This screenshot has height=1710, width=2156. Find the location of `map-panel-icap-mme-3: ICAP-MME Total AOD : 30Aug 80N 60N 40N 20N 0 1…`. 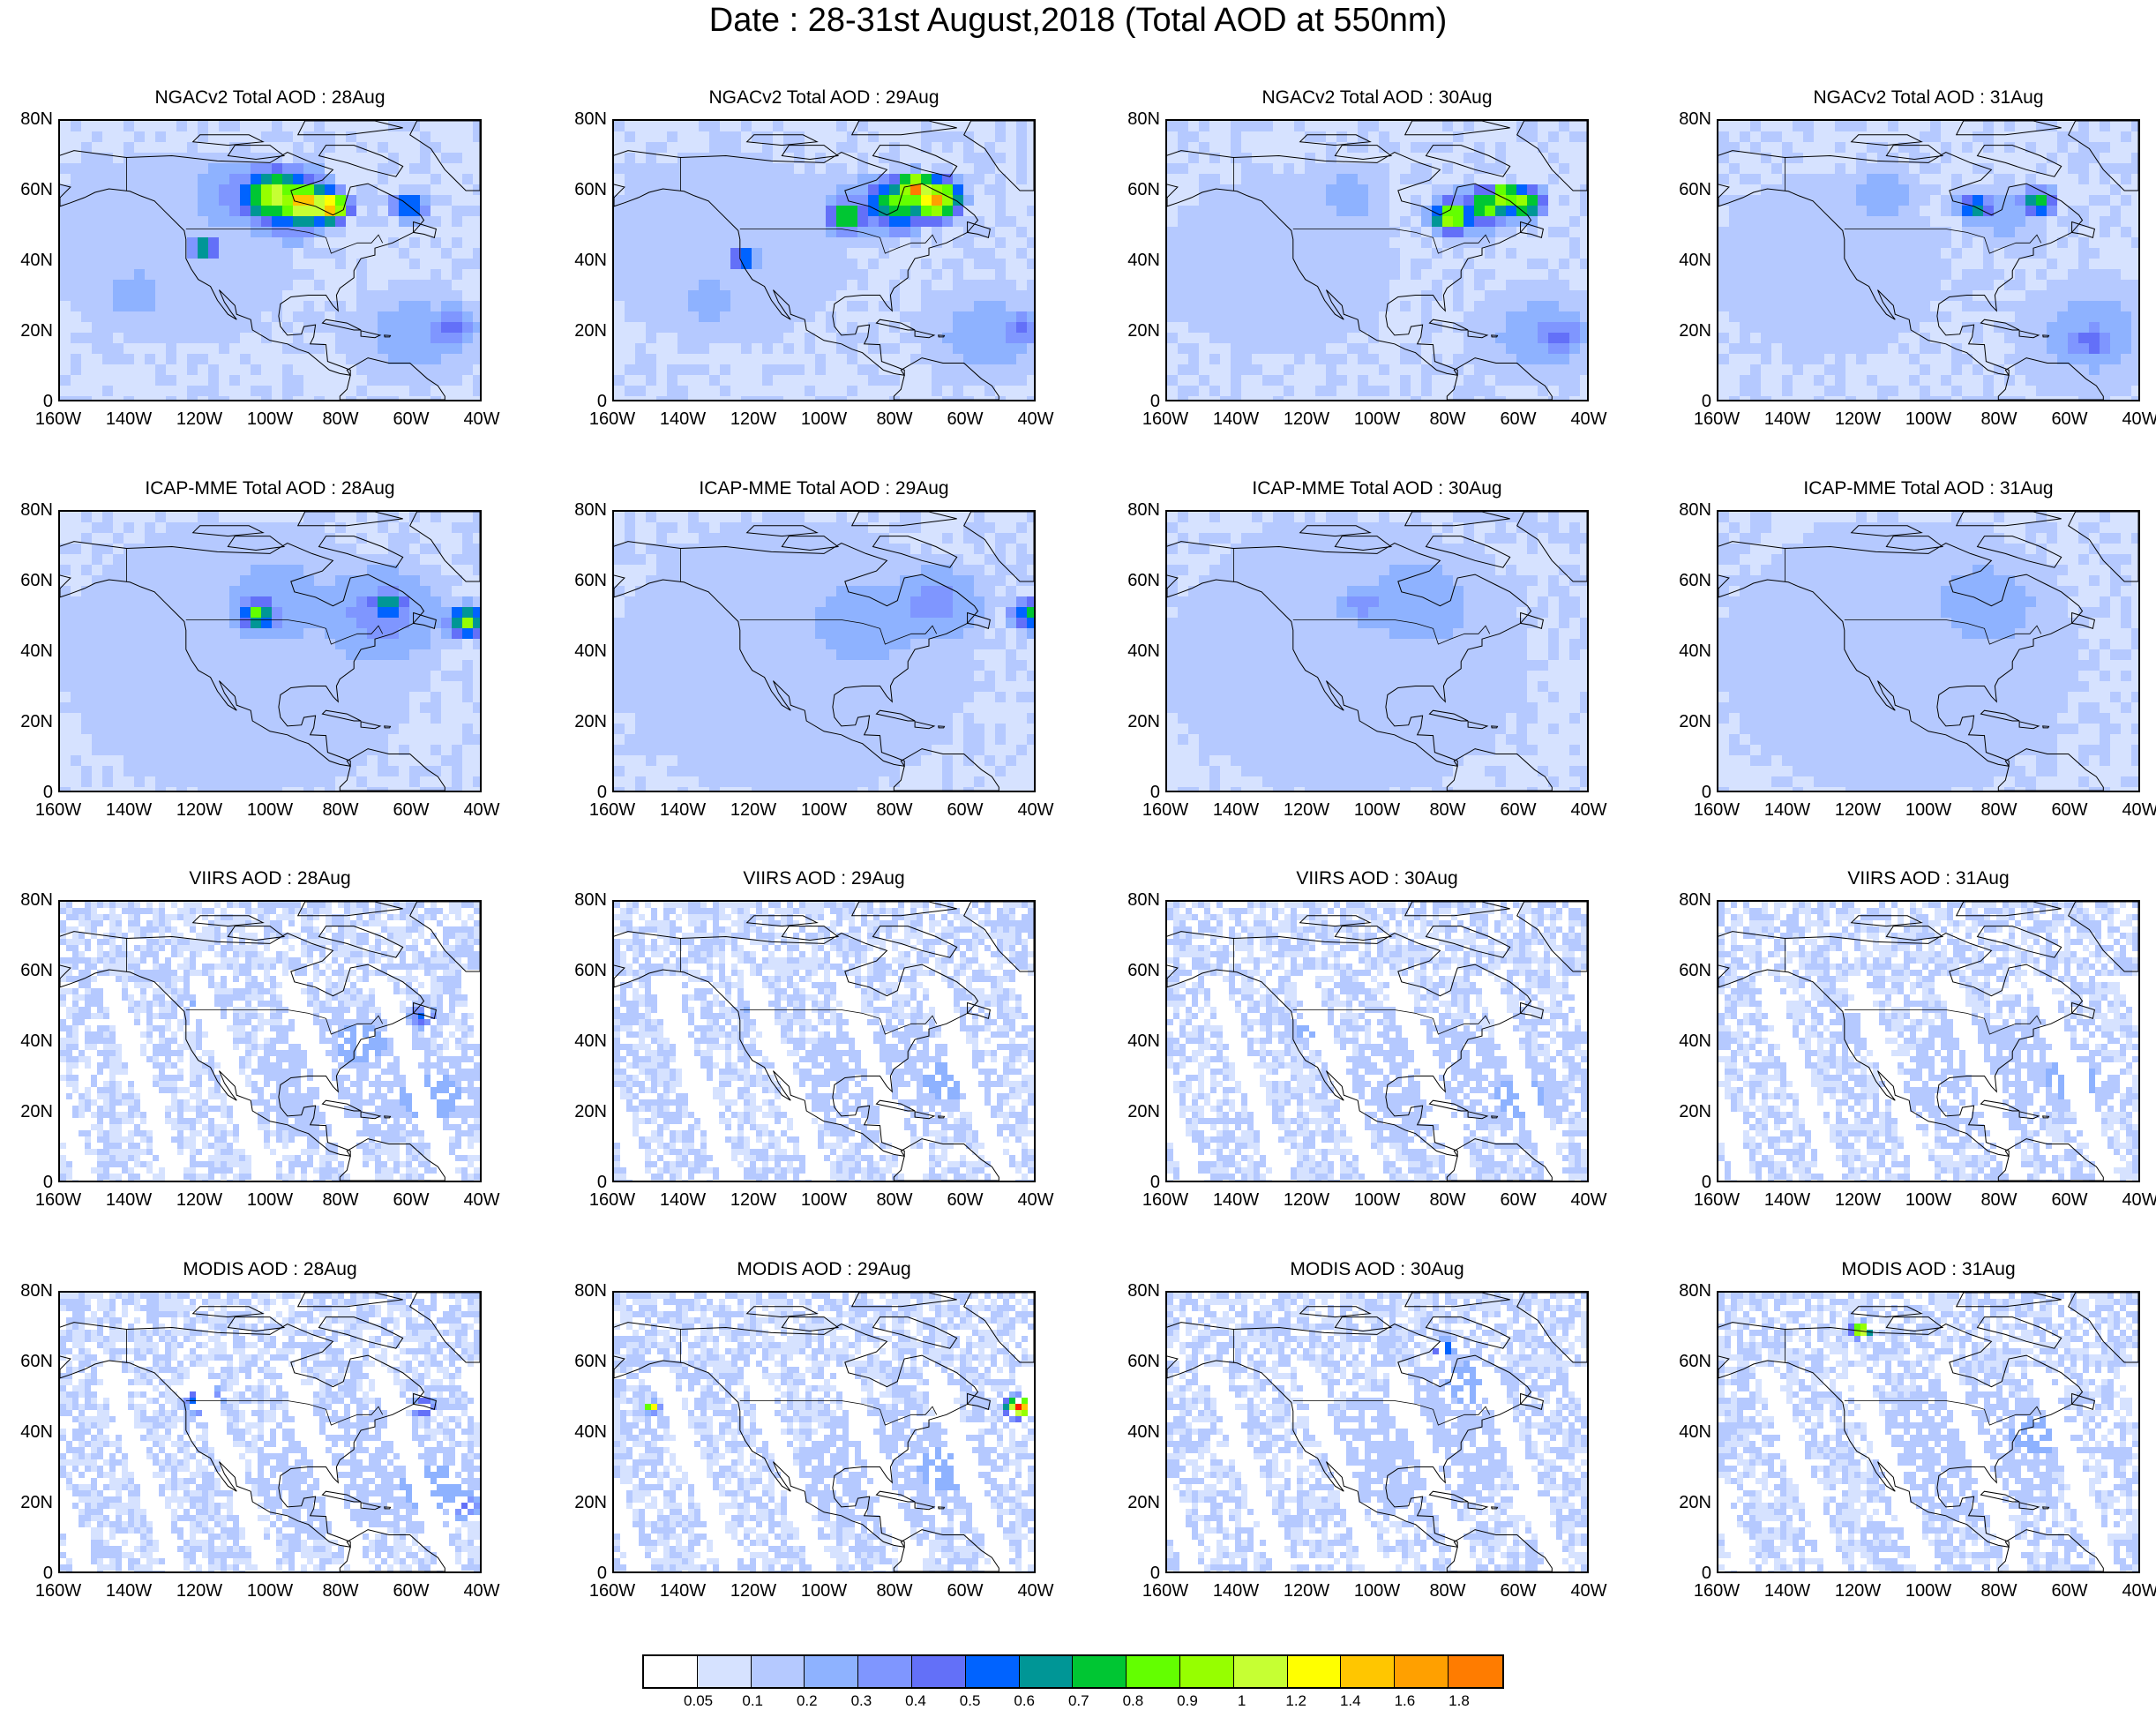

map-panel-icap-mme-3: ICAP-MME Total AOD : 30Aug 80N 60N 40N 20N 0 1… is located at coordinates (1366, 648).